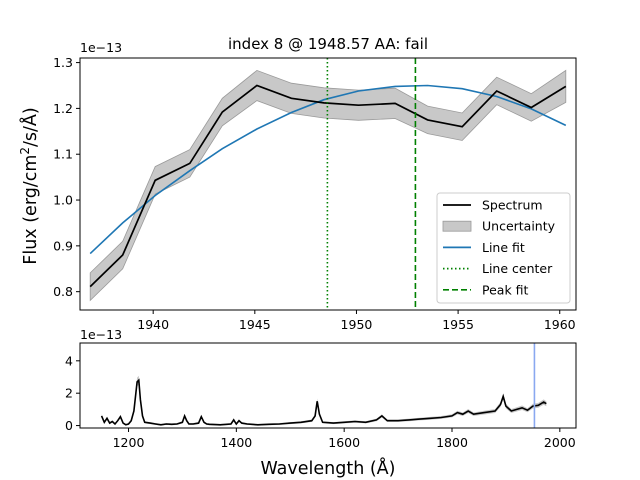 Image resolution: width=640 pixels, height=480 pixels. What do you see at coordinates (101, 334) in the screenshot?
I see `bottom-y-scale-label: 1e−13` at bounding box center [101, 334].